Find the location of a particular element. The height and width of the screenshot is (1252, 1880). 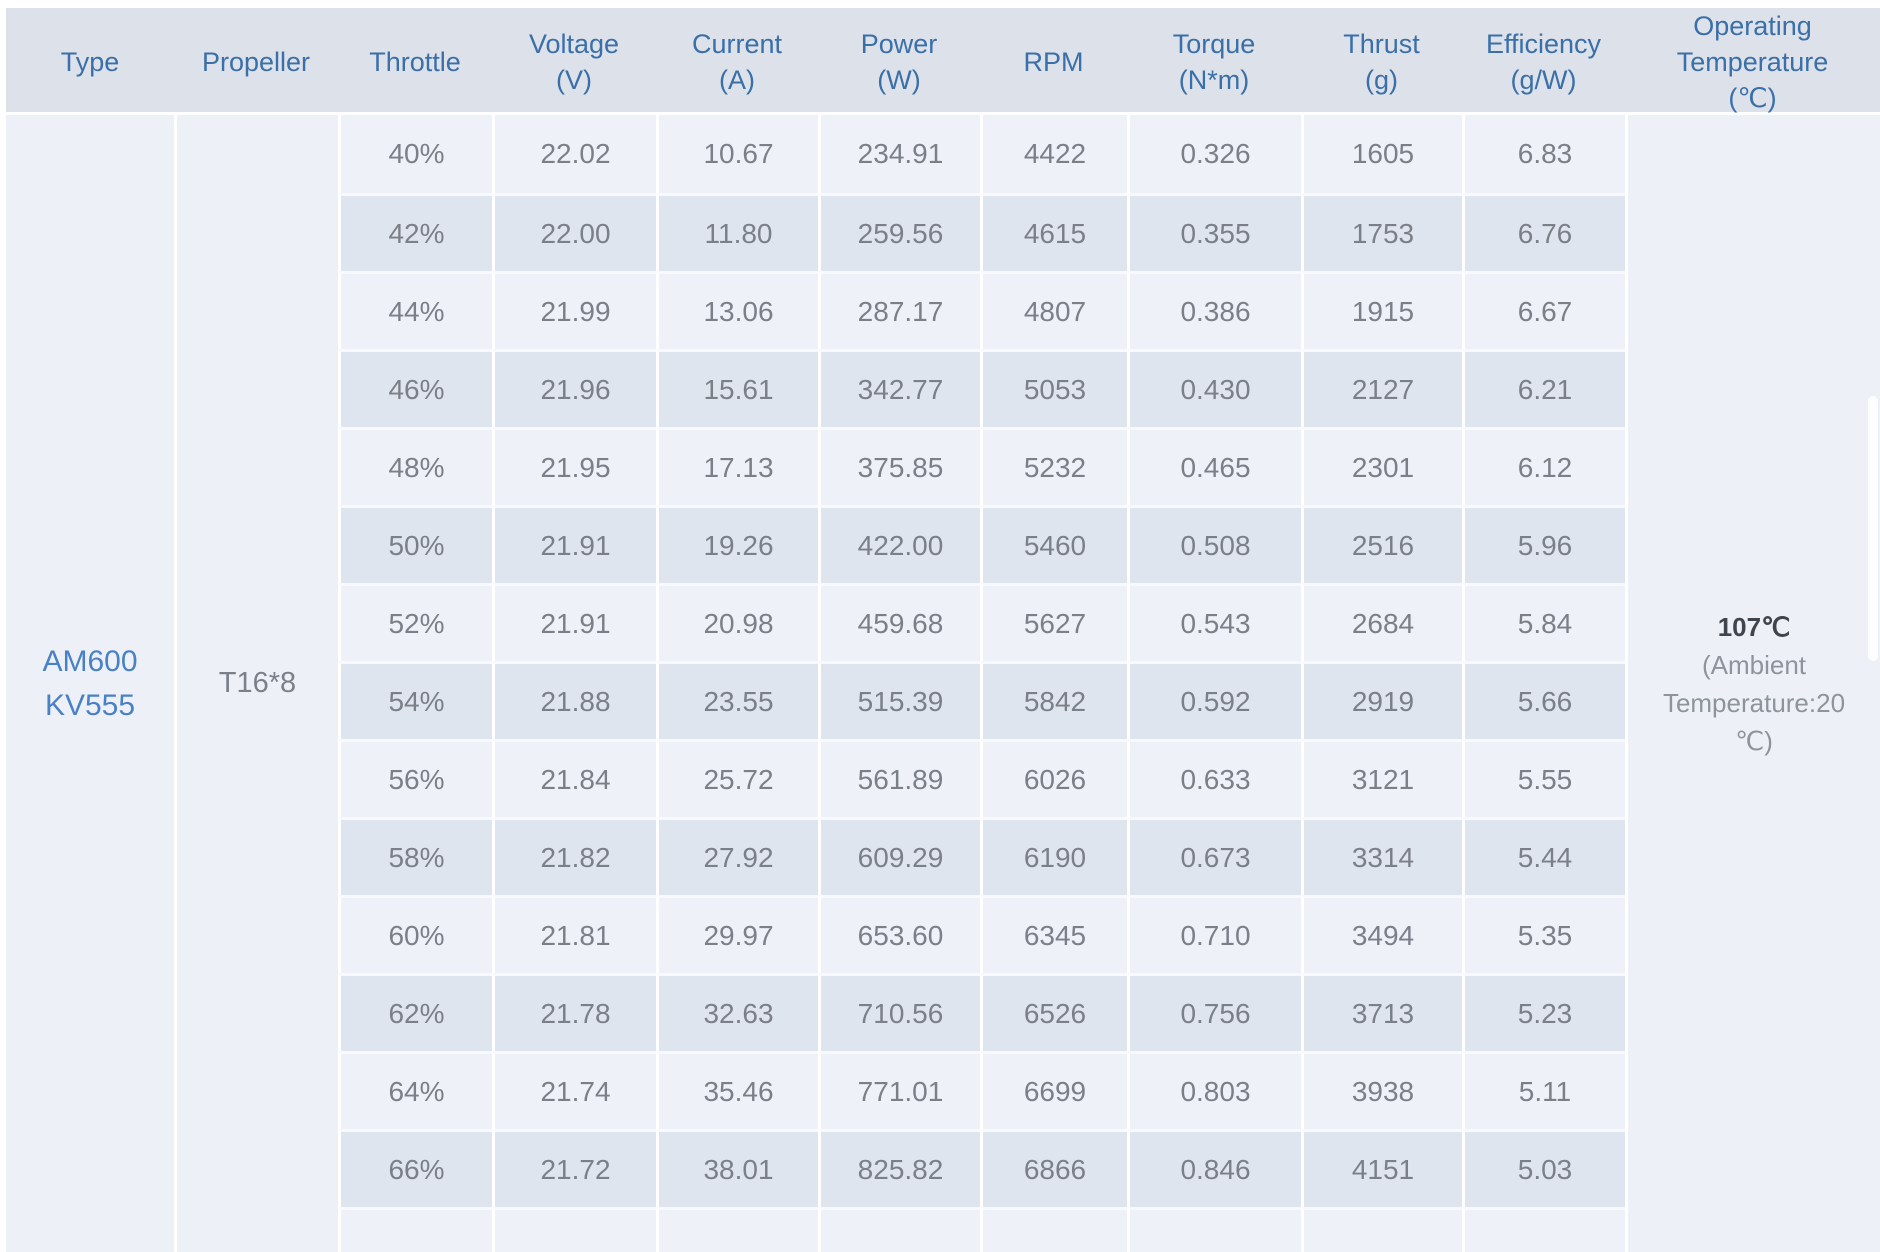

table-cell: 5.23 is located at coordinates (1543, 1012).